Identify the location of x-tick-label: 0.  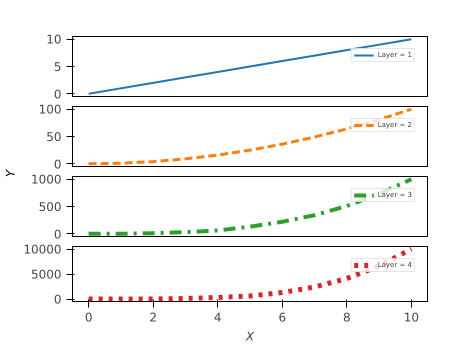
(88, 317).